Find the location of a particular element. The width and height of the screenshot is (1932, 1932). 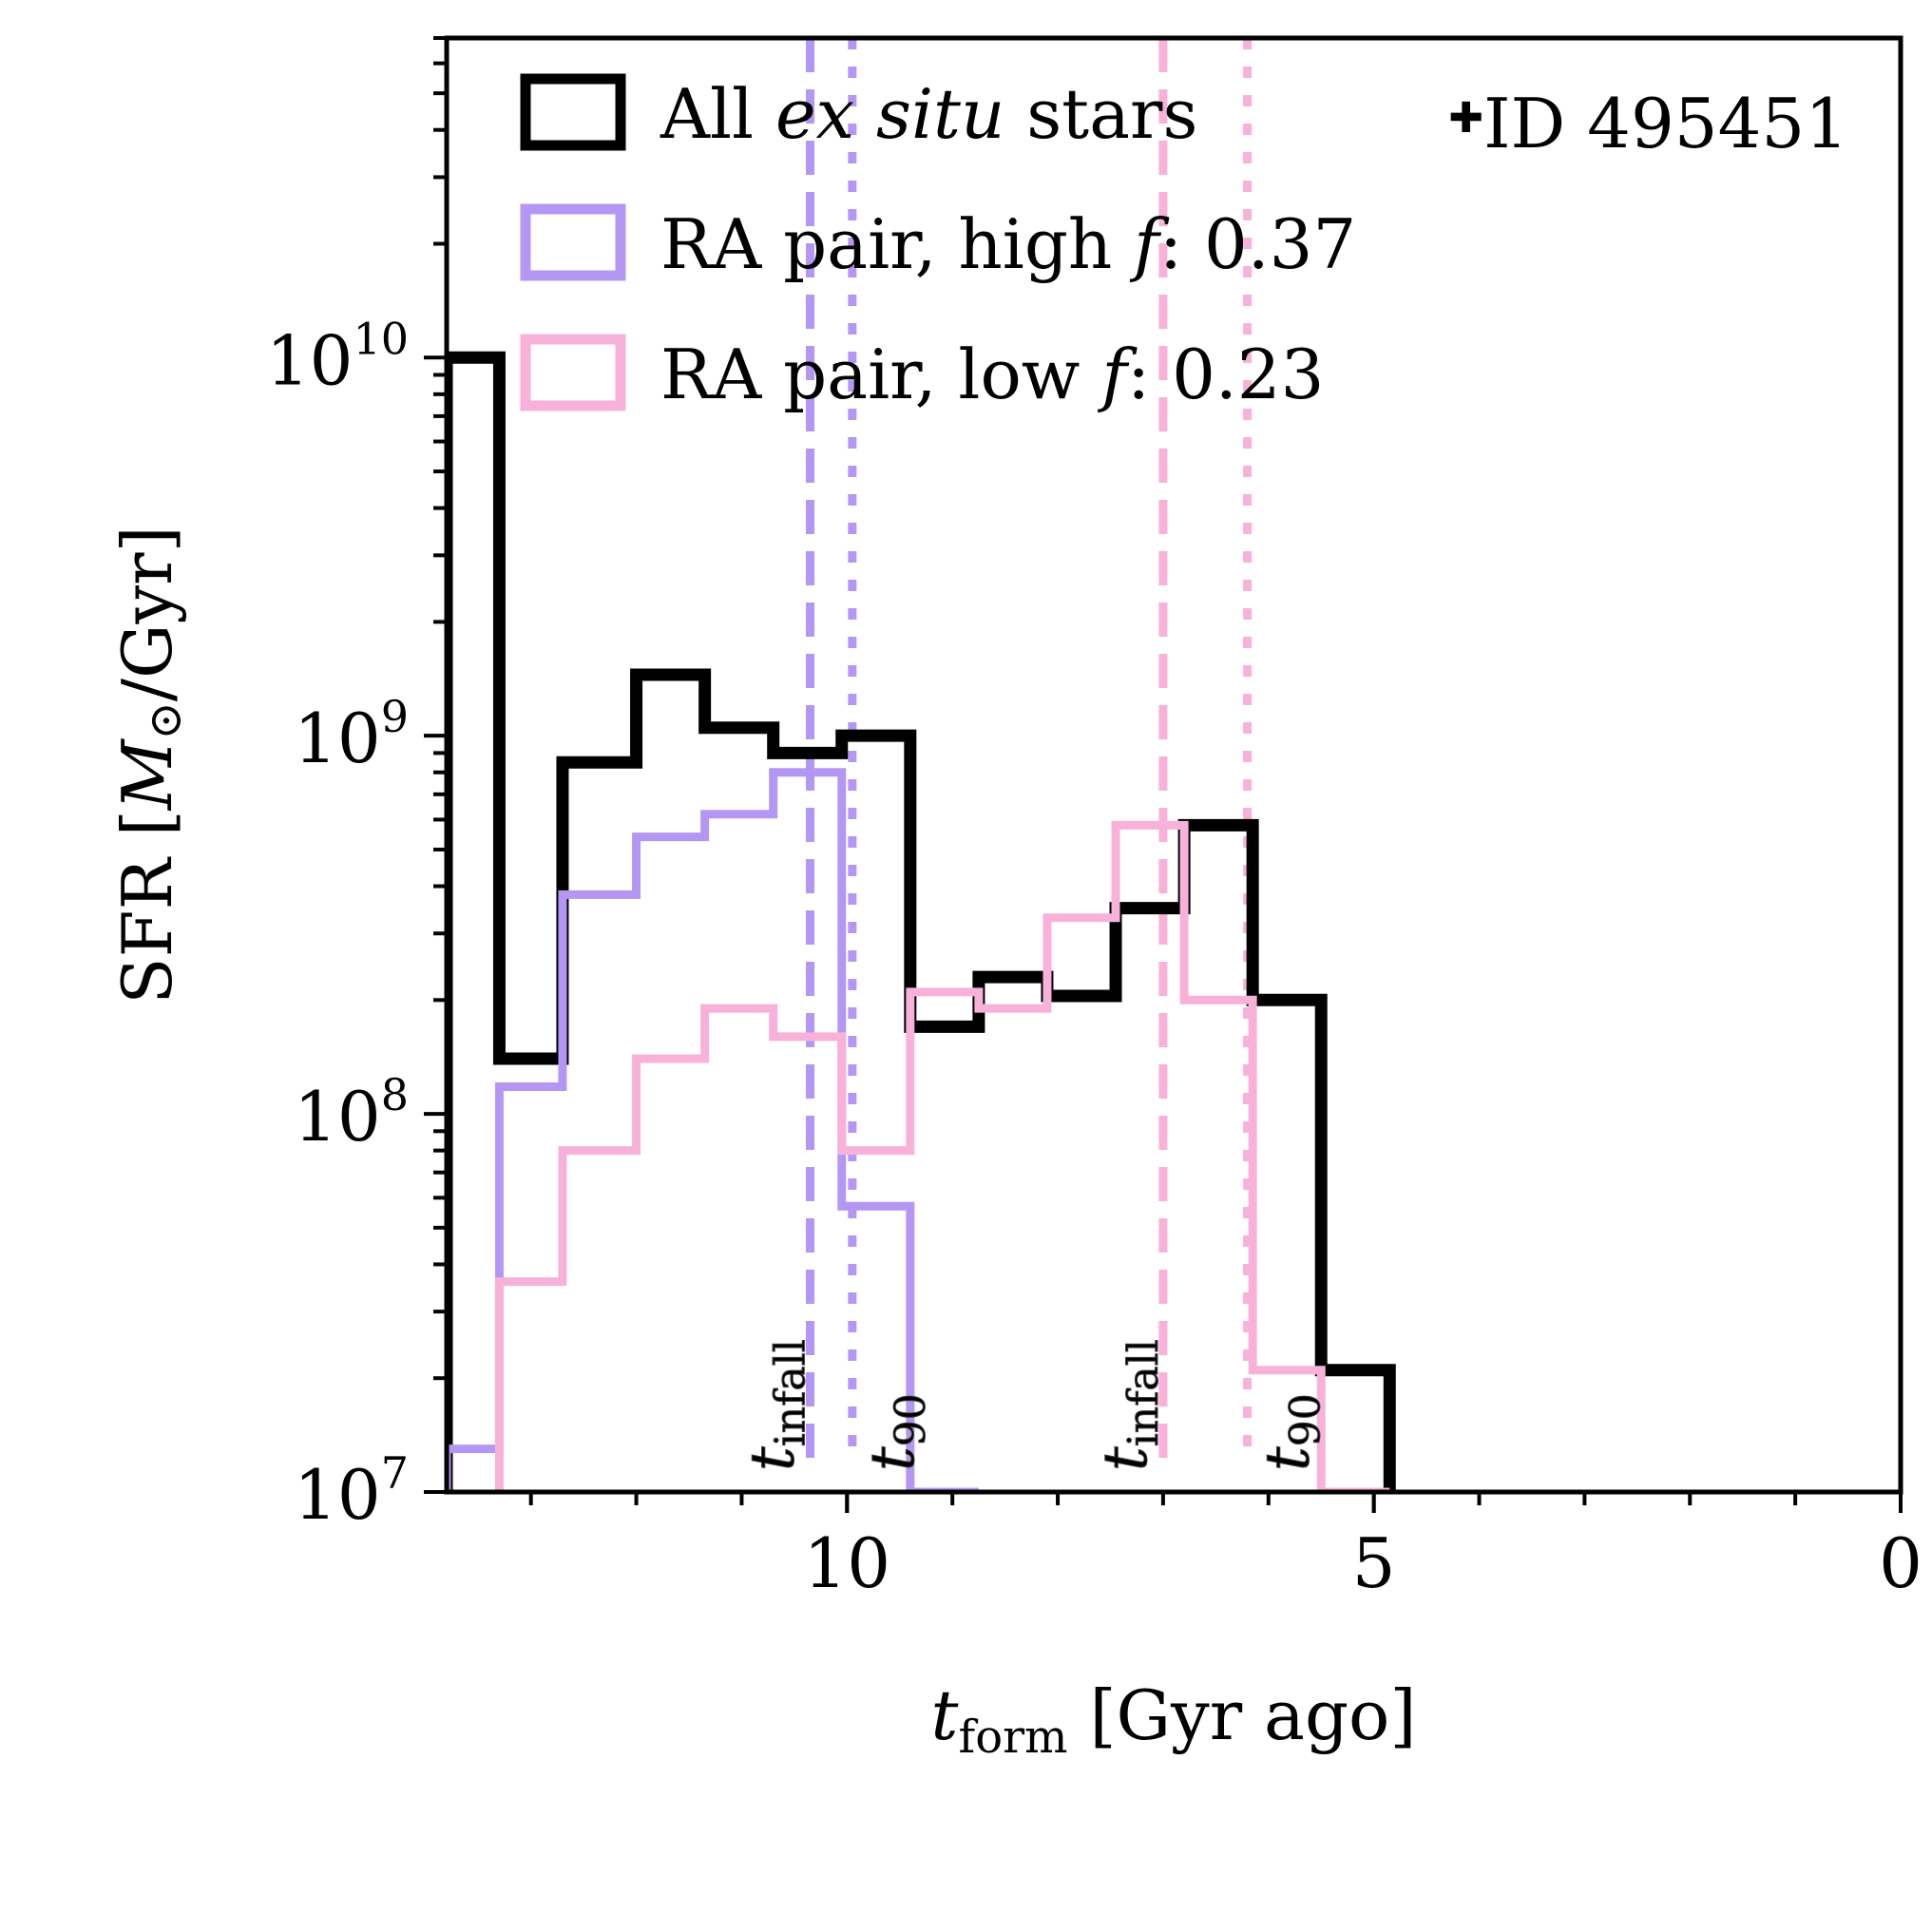

vline-label-2: tinfall is located at coordinates (1129, 1405).